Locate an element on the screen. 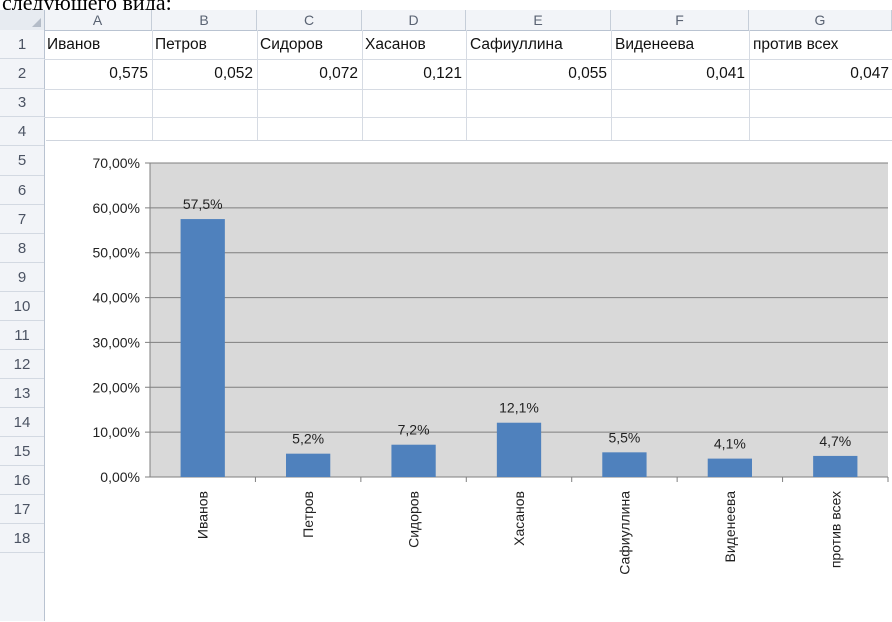 Image resolution: width=892 pixels, height=622 pixels. row-header-3: 3 is located at coordinates (22, 103).